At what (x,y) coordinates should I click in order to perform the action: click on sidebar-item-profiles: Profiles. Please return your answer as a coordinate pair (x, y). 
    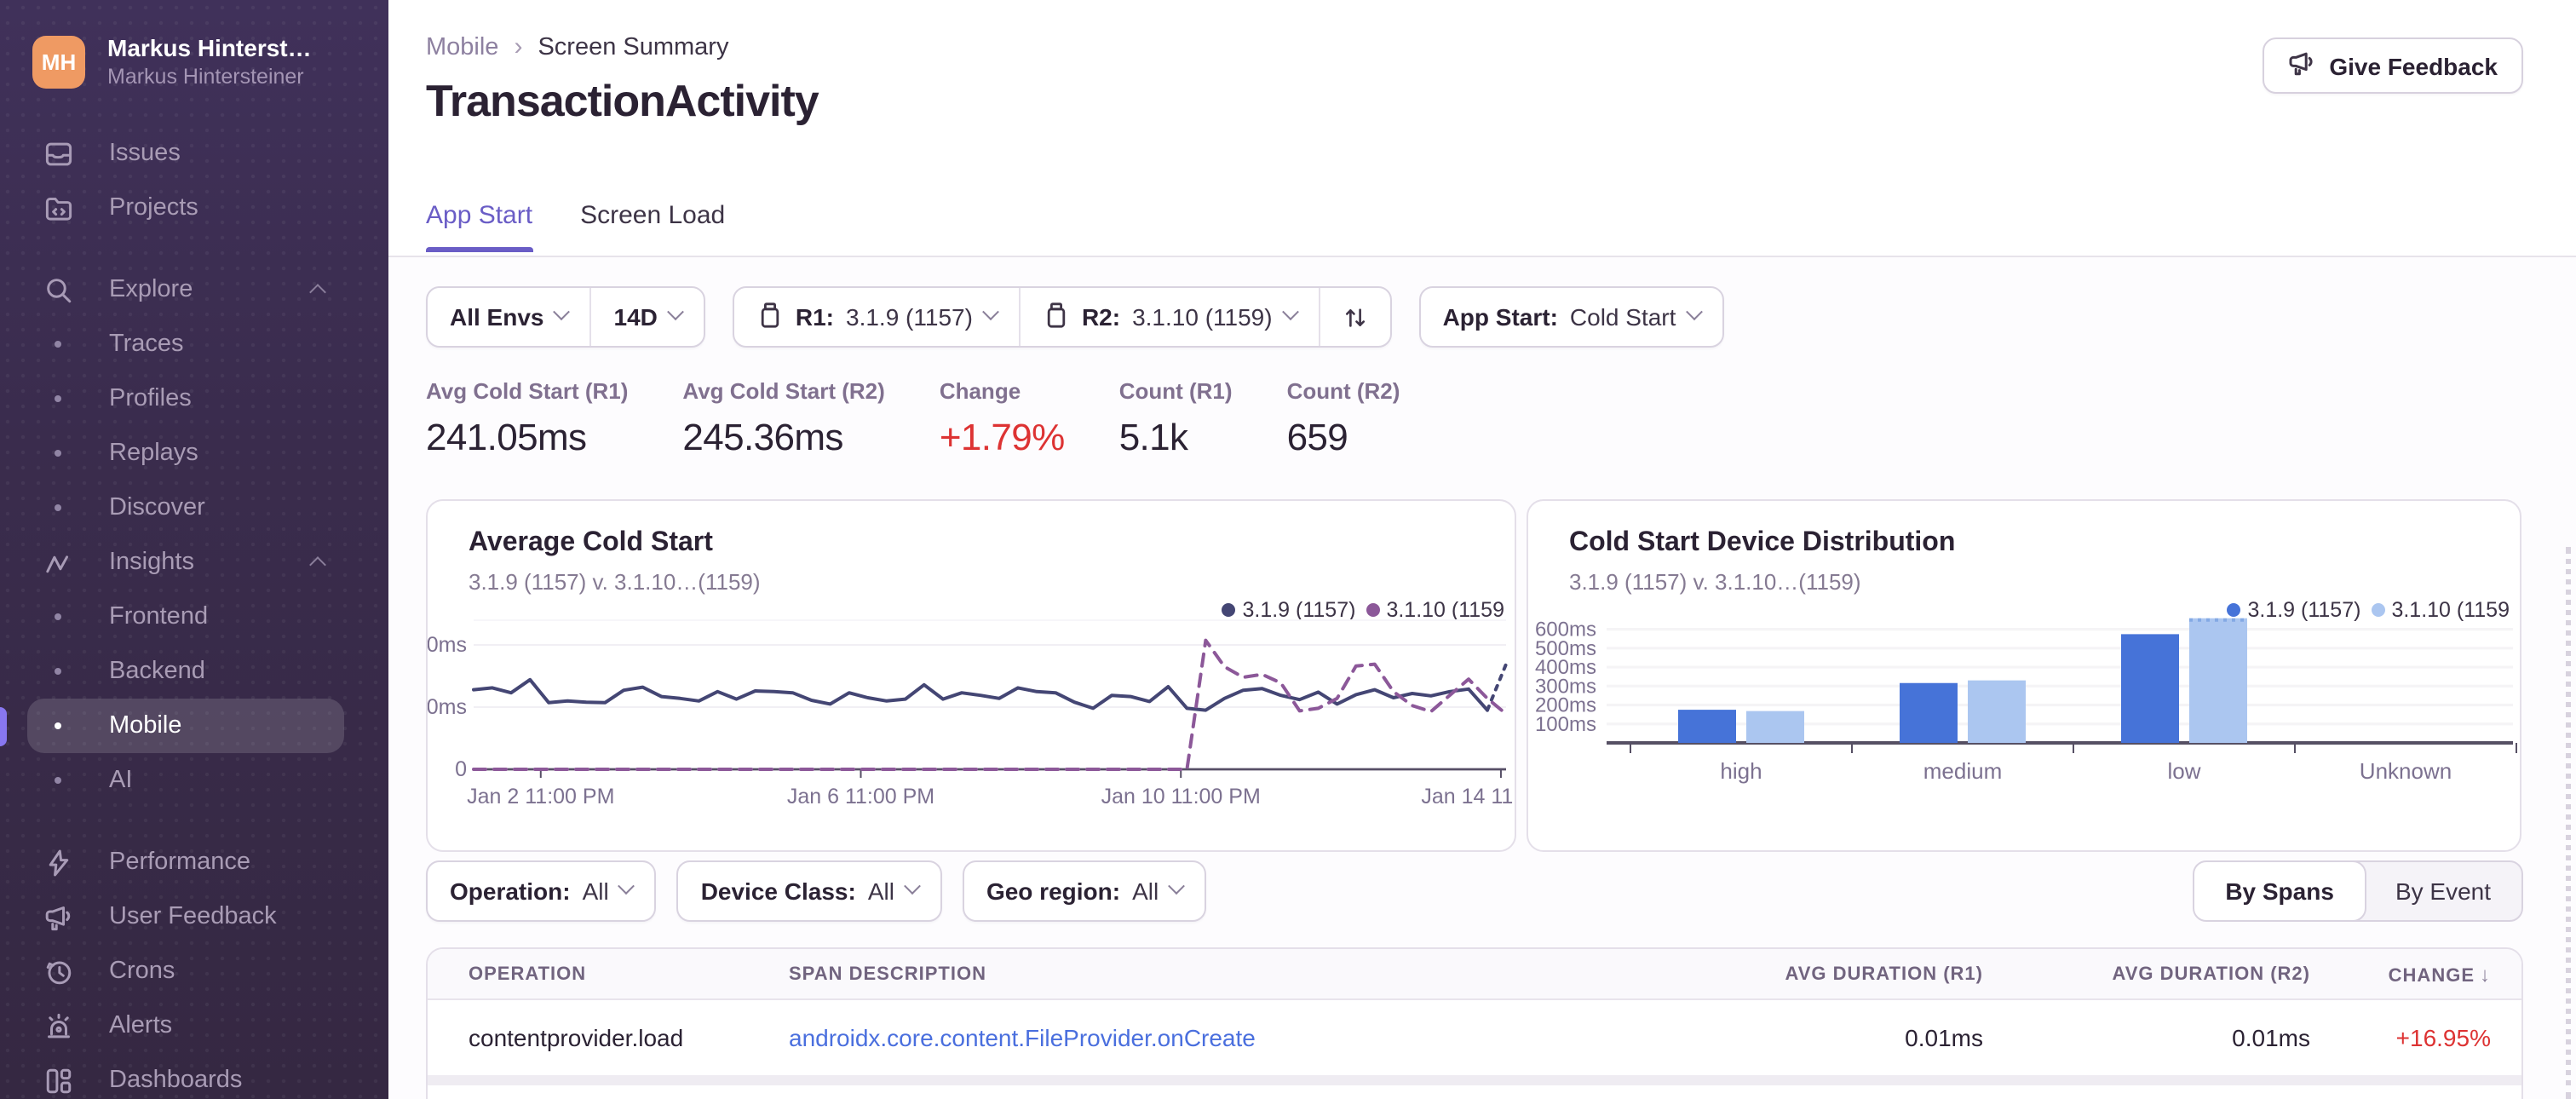
    Looking at the image, I should click on (185, 398).